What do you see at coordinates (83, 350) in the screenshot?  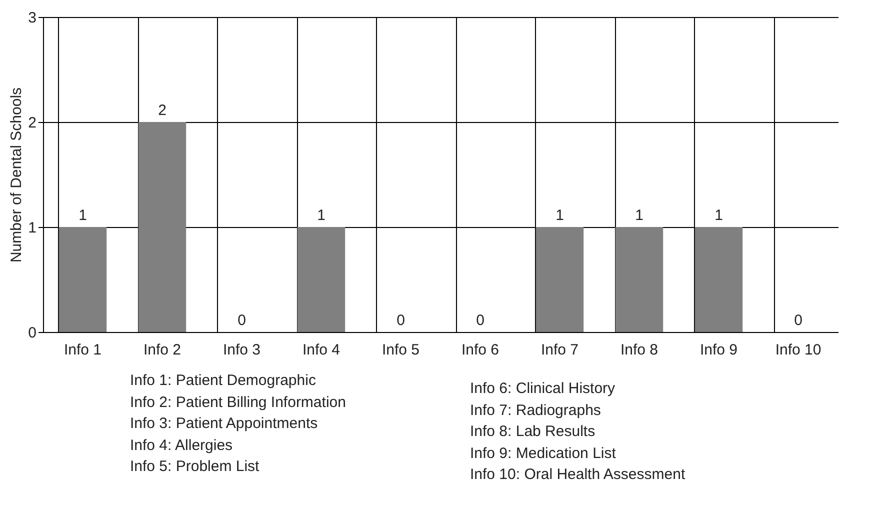 I see `x-tick-label: Info 1` at bounding box center [83, 350].